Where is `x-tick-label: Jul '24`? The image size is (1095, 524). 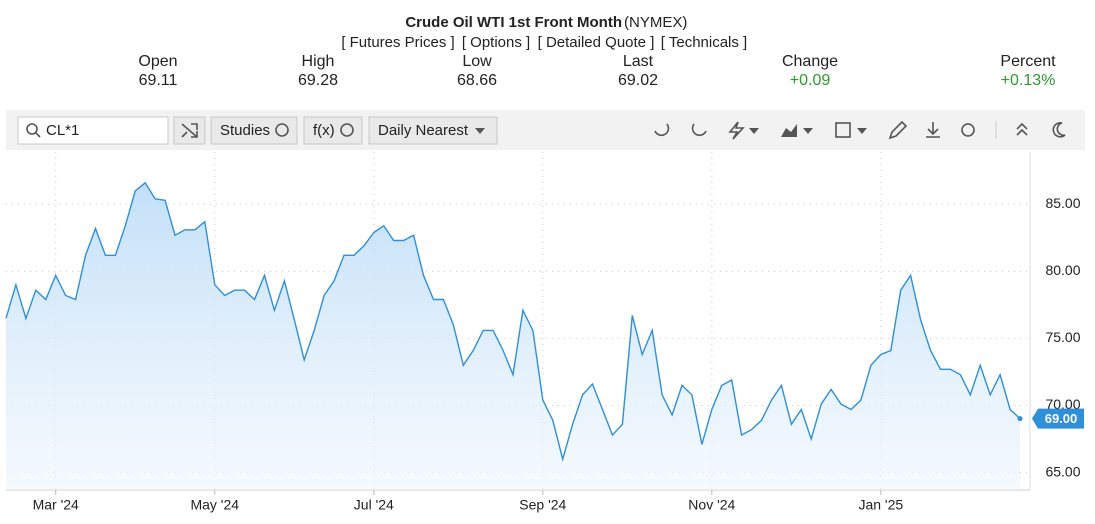 x-tick-label: Jul '24 is located at coordinates (374, 505).